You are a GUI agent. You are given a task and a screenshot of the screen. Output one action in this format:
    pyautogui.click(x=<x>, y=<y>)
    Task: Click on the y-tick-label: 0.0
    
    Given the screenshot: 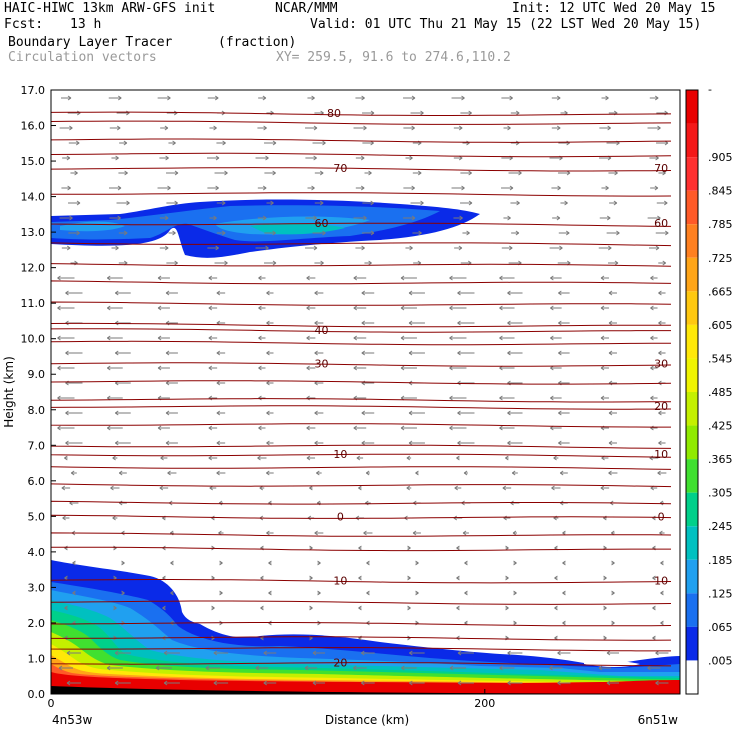 What is the action you would take?
    pyautogui.click(x=37, y=694)
    